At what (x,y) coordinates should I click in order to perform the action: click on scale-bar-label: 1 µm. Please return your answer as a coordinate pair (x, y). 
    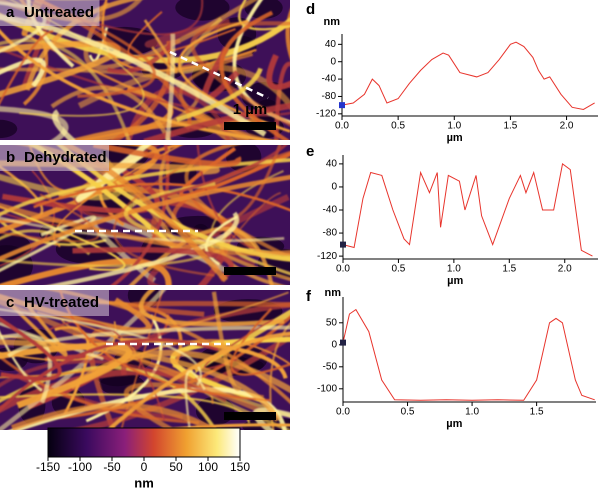
    Looking at the image, I should click on (250, 109).